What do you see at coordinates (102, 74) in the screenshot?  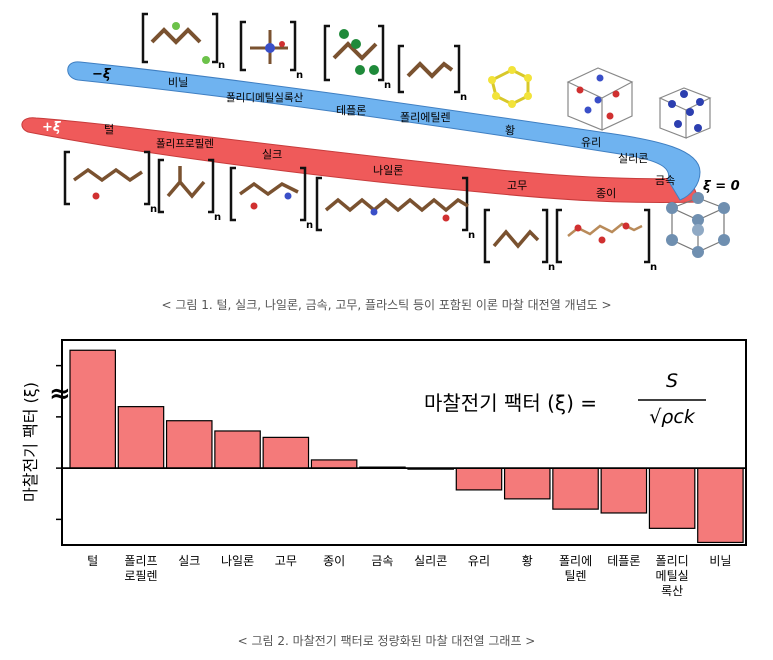 I see `neg-xi-label: −ξ` at bounding box center [102, 74].